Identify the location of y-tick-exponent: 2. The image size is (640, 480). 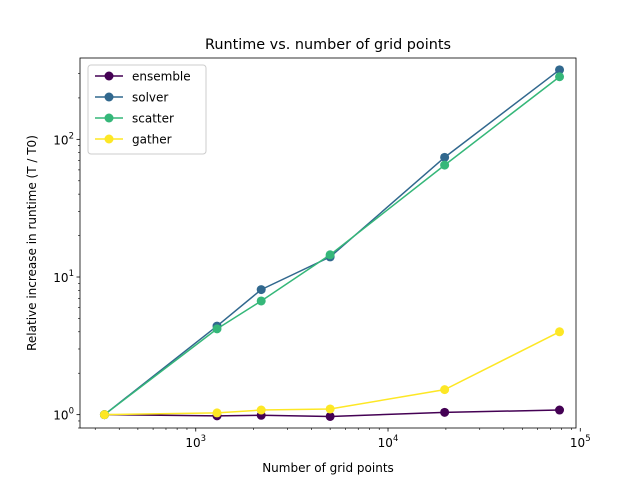
(71, 136).